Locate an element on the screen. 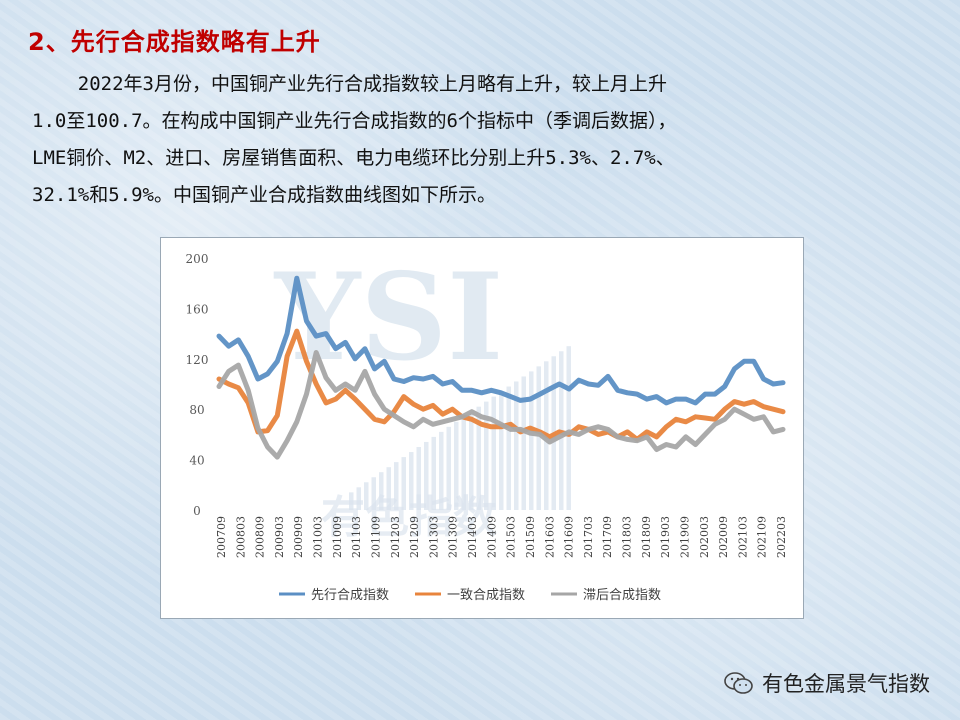 Image resolution: width=960 pixels, height=720 pixels. x-tick-label: 201509 is located at coordinates (530, 537).